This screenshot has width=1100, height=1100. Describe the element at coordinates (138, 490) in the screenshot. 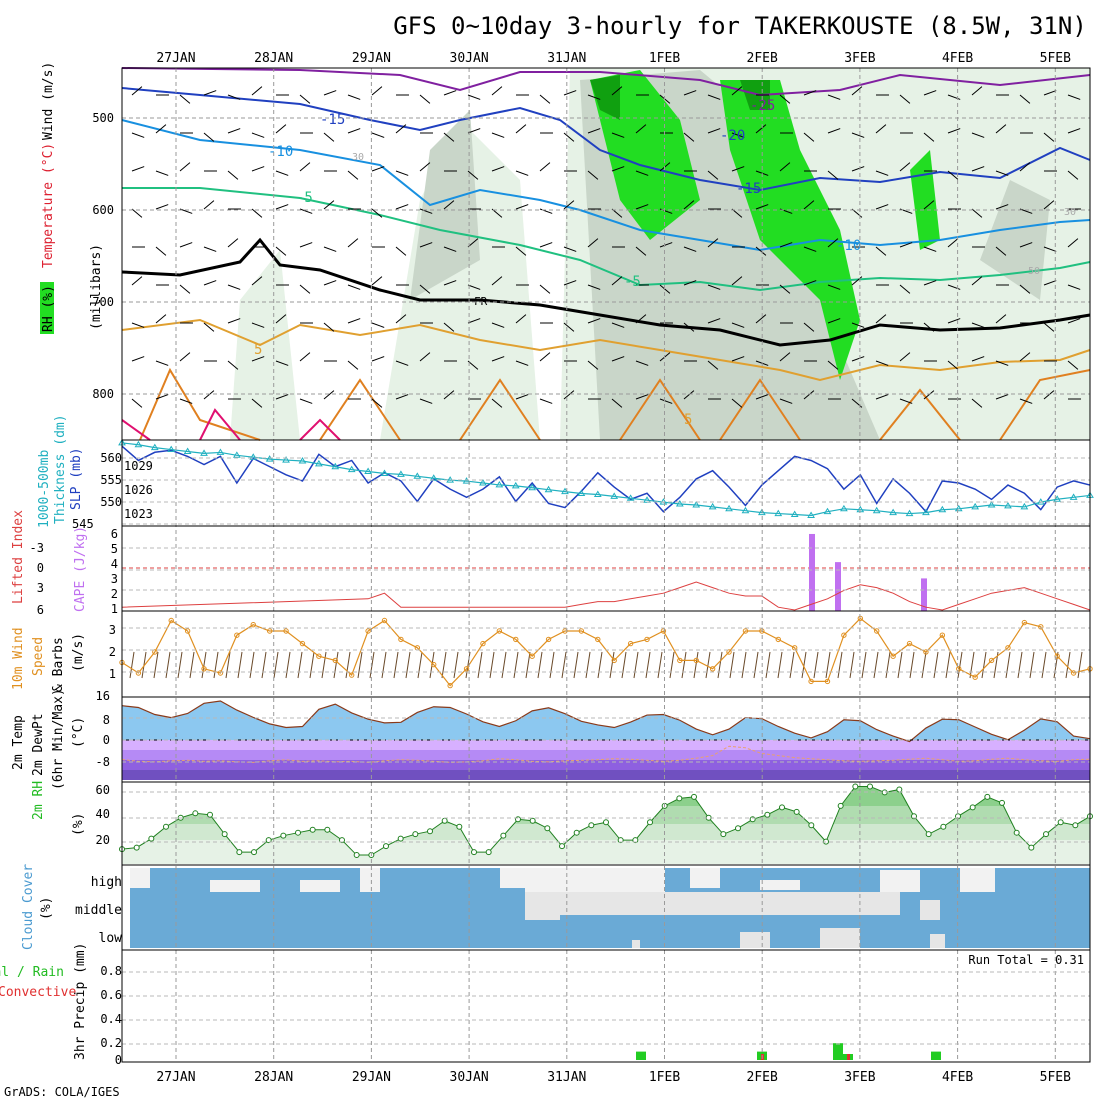

I see `slp-right-ticks: 1029 1026 1023` at that location.